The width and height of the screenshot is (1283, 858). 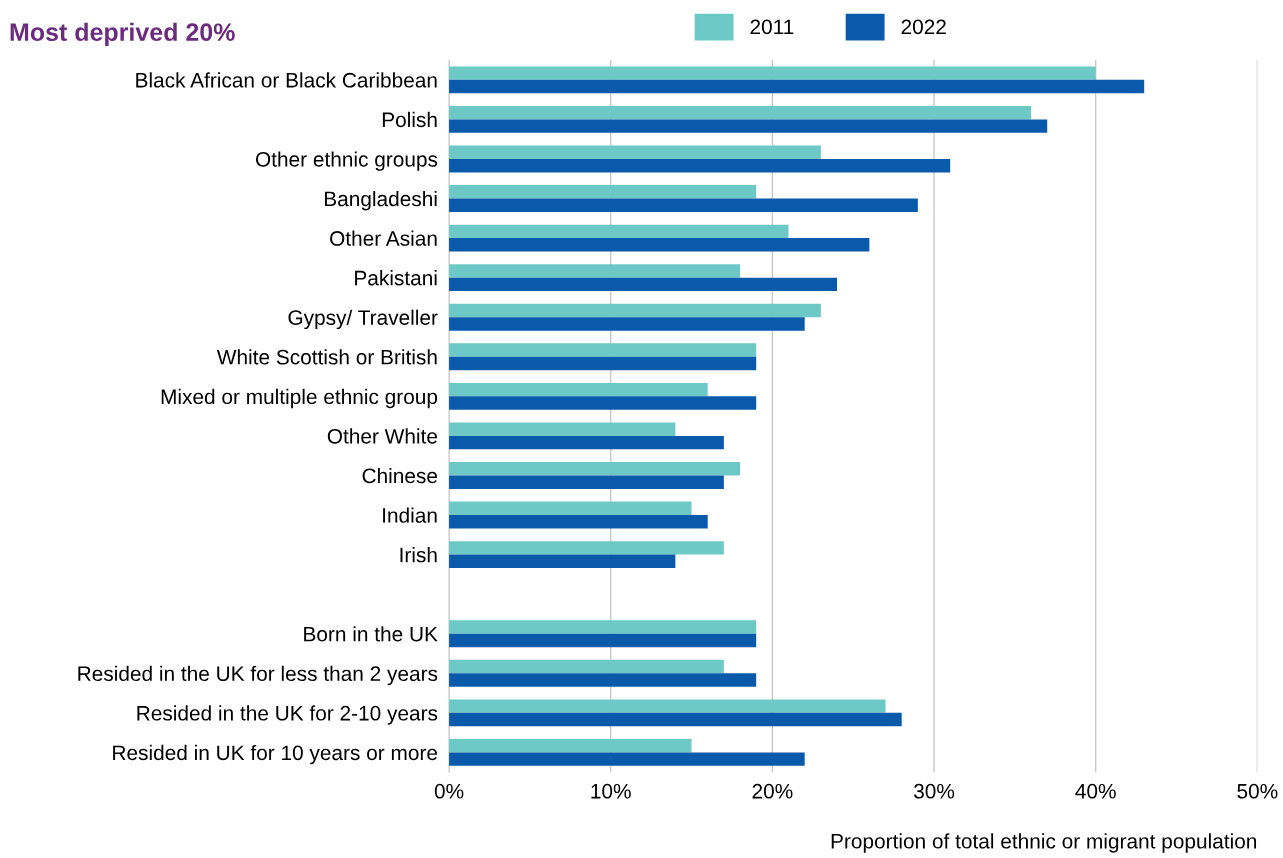 I want to click on y-tick-label: Chinese, so click(x=400, y=475).